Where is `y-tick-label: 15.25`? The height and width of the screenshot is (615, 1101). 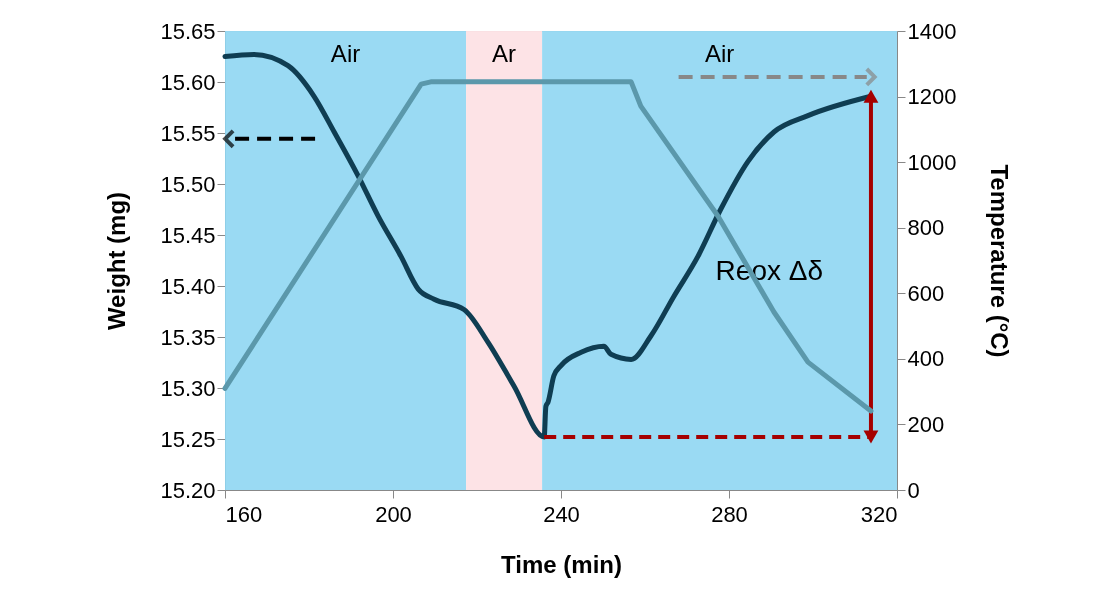 y-tick-label: 15.25 is located at coordinates (188, 439).